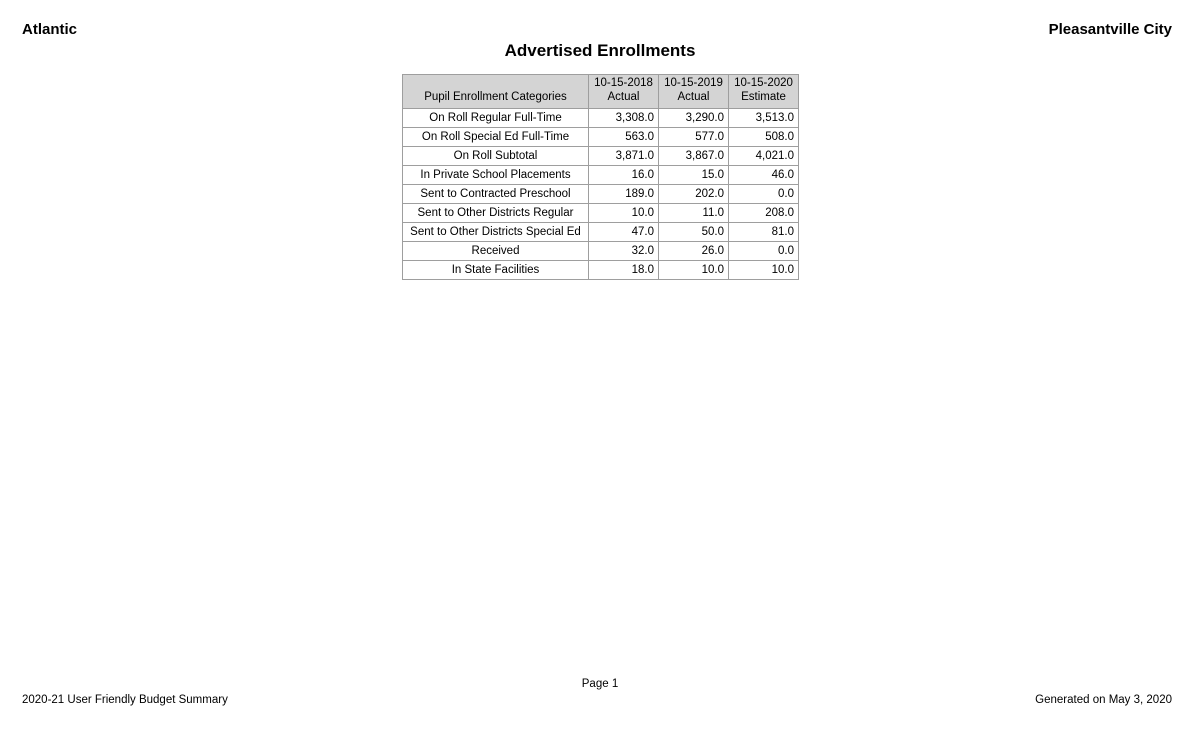 This screenshot has height=729, width=1200. What do you see at coordinates (623, 231) in the screenshot?
I see `value-cell: 47.0` at bounding box center [623, 231].